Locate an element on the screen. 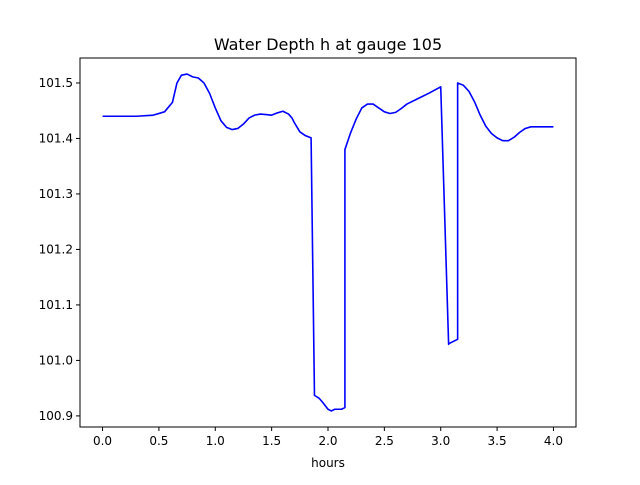 This screenshot has width=640, height=485. y-tick-label: 101.5 is located at coordinates (56, 83).